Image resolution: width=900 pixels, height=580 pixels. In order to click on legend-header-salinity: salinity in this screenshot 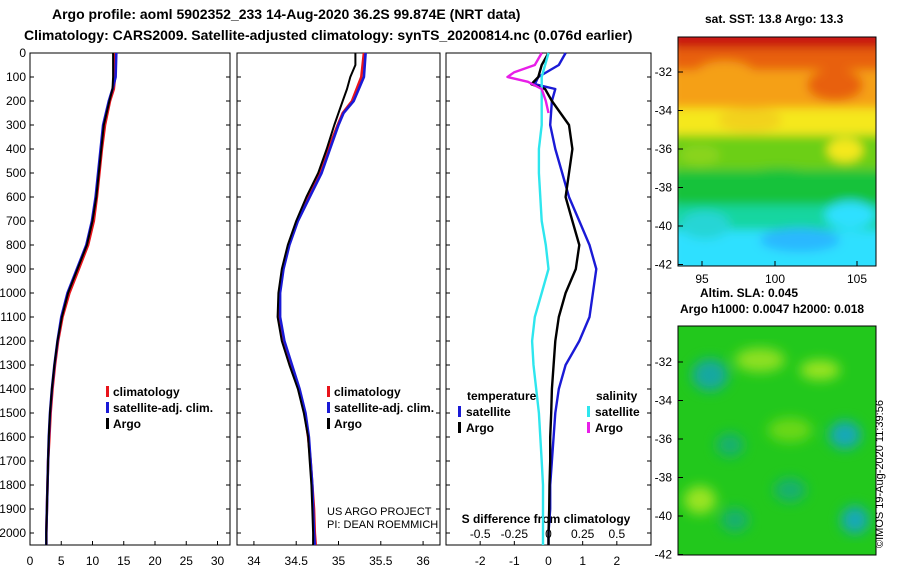, I will do `click(617, 396)`.